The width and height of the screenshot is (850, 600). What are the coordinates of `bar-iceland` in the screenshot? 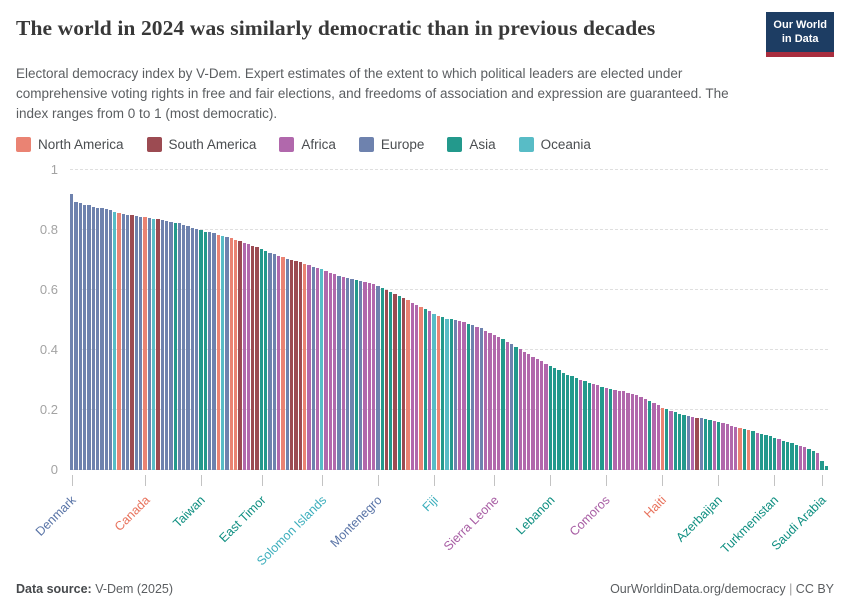 It's located at (106, 340).